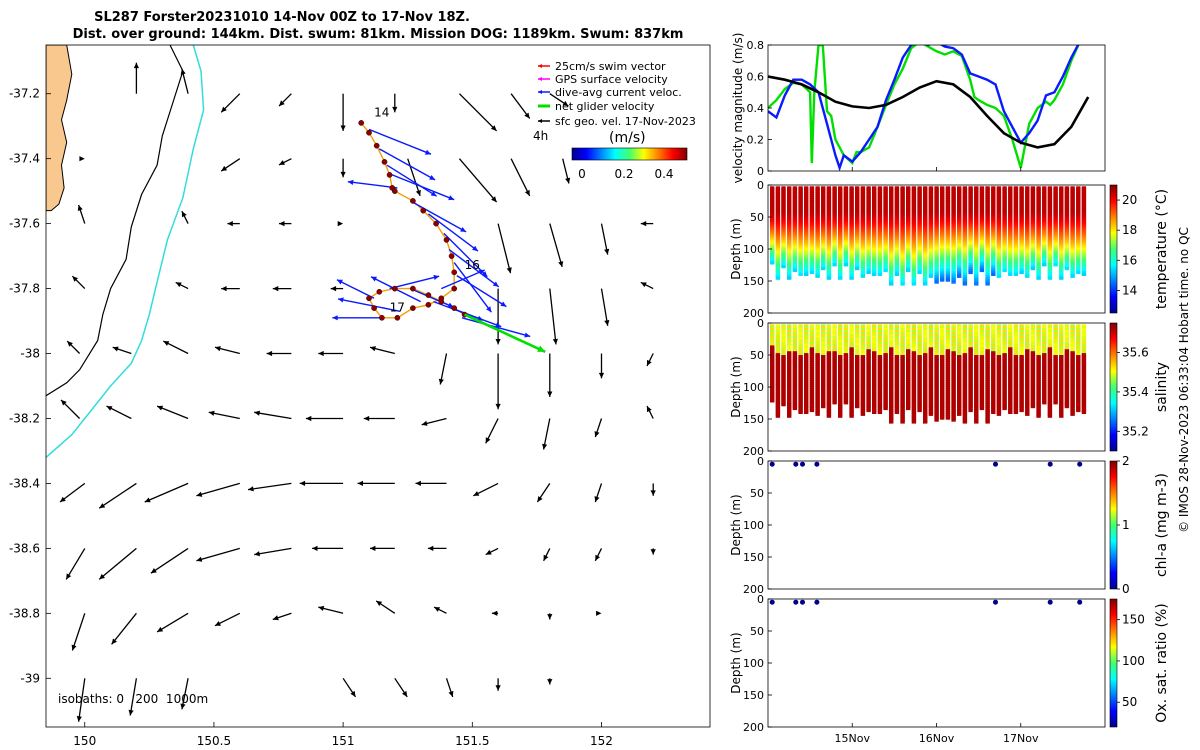  What do you see at coordinates (357, 318) in the screenshot?
I see `current-vector` at bounding box center [357, 318].